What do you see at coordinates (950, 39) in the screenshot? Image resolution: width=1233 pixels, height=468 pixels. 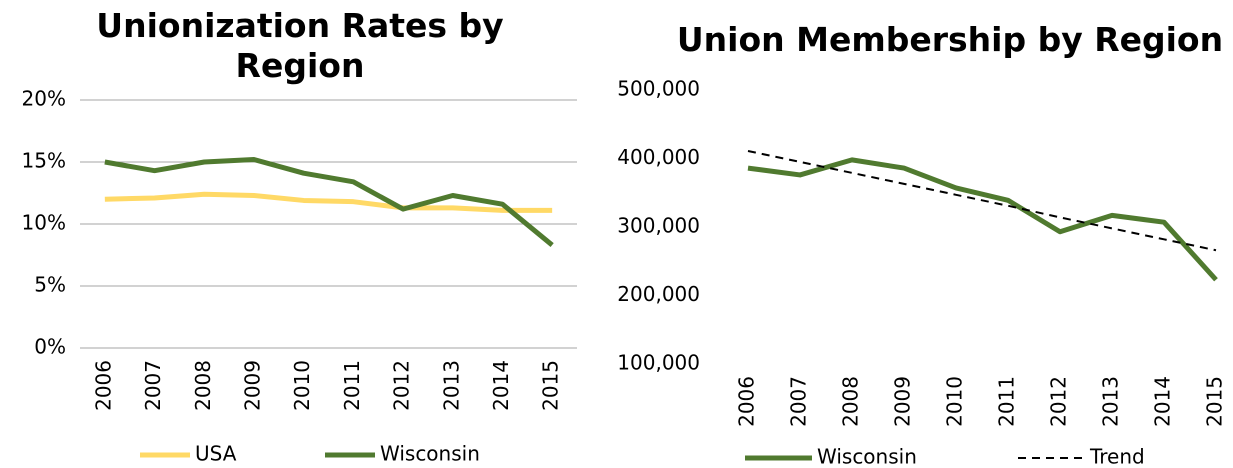 I see `chart-title: Union Membership by Region` at bounding box center [950, 39].